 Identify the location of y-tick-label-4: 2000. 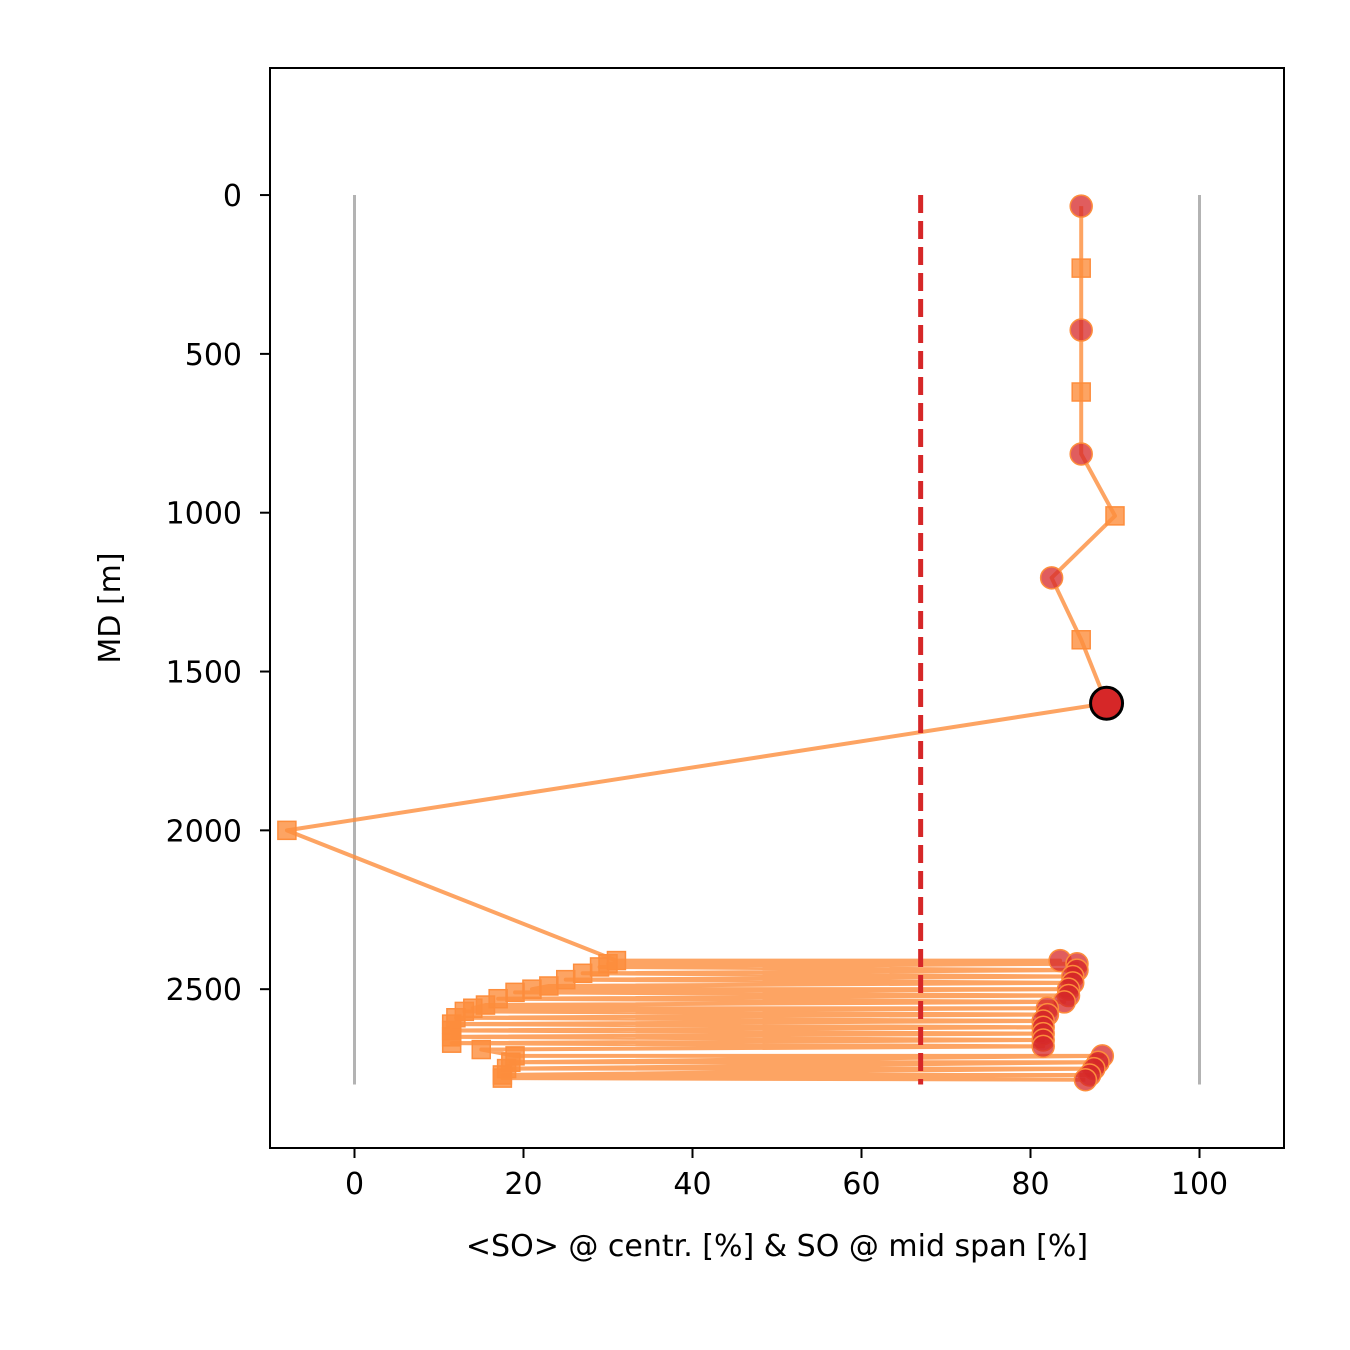
(204, 831).